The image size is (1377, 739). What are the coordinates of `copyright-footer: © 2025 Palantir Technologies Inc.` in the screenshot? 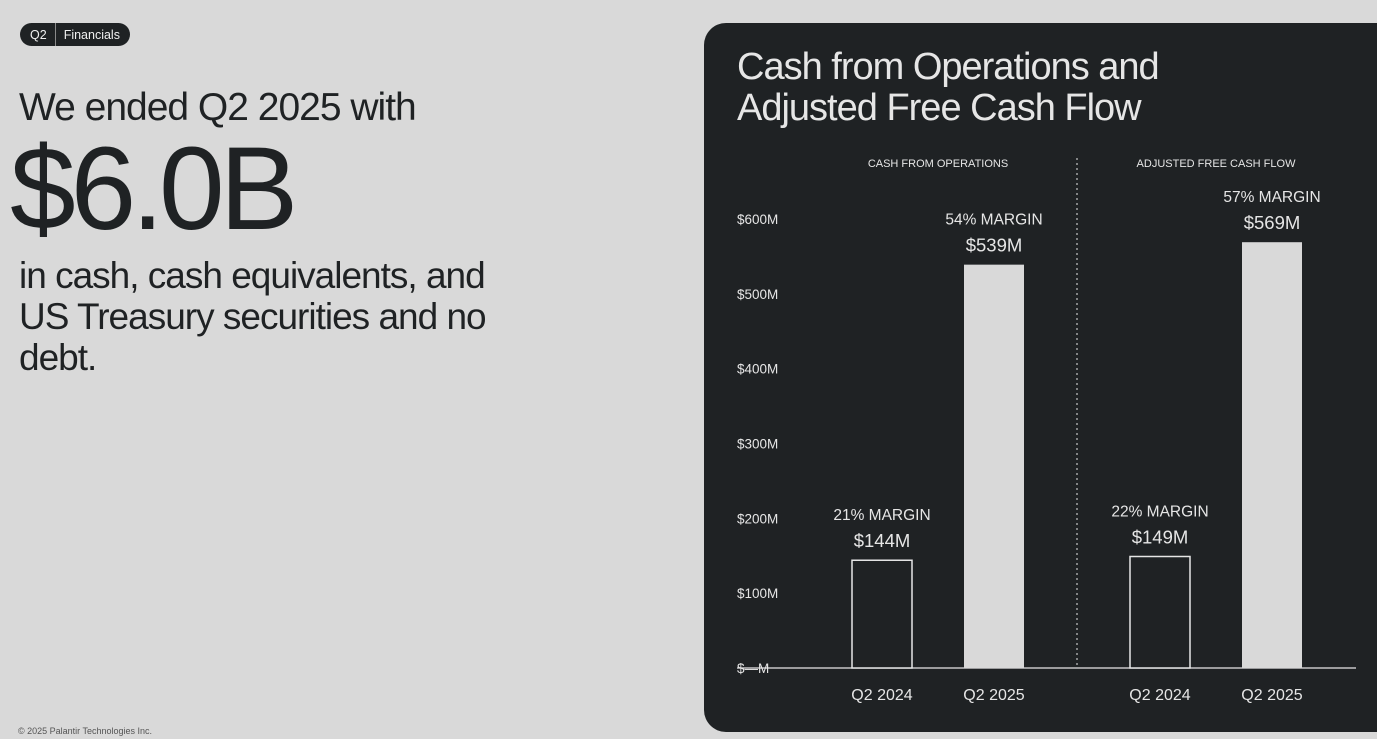 It's located at (85, 731).